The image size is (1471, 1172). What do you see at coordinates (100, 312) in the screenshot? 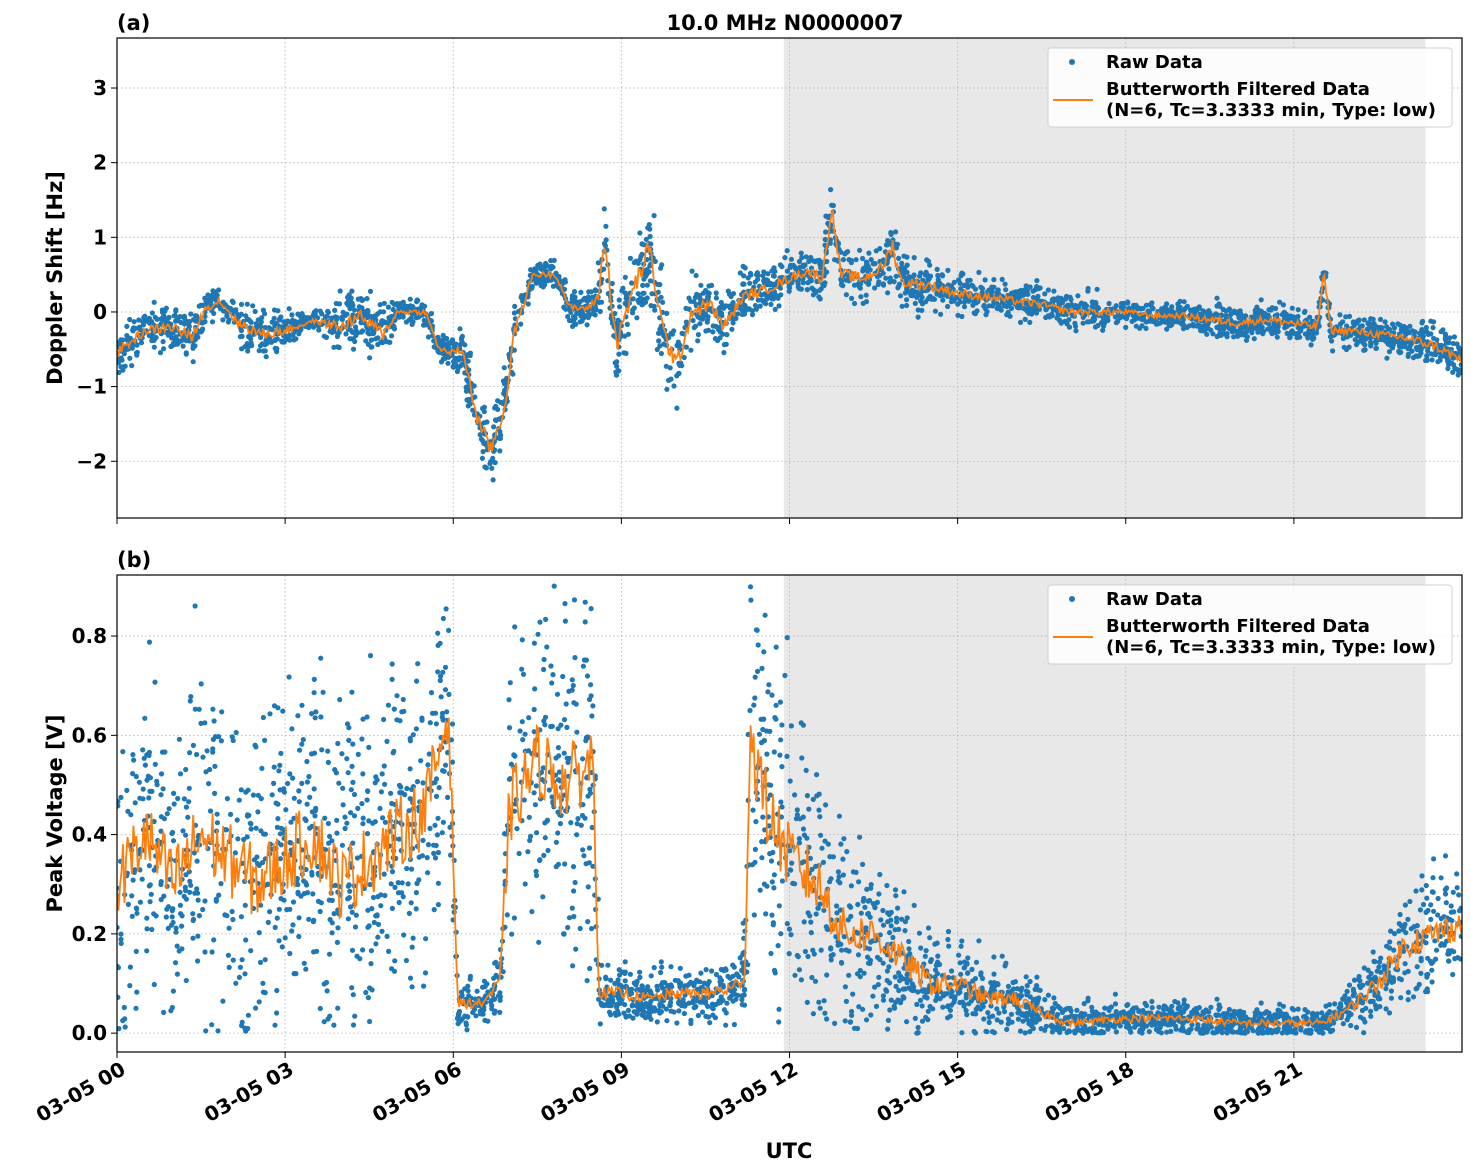
I see `y-tick-label: 0` at bounding box center [100, 312].